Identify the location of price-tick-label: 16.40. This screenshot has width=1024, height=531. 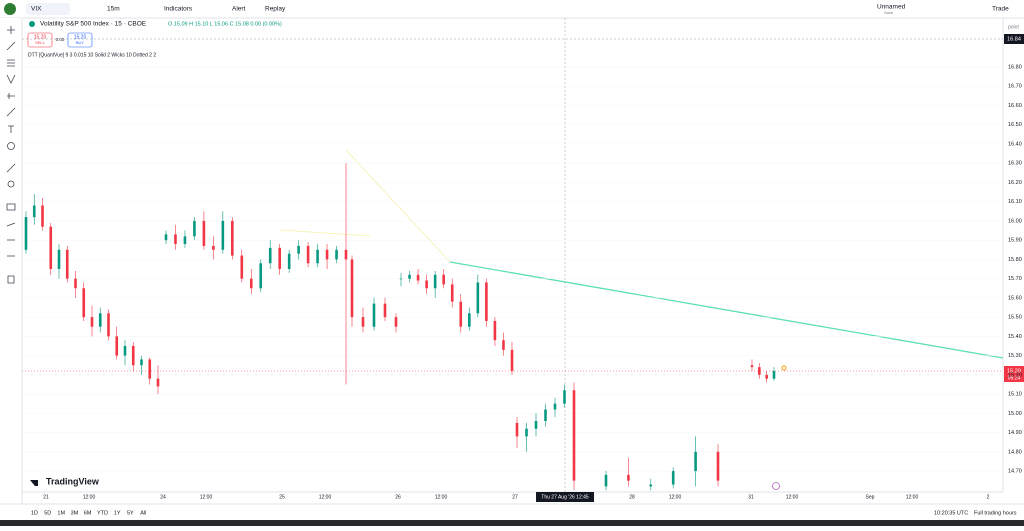
(1015, 144).